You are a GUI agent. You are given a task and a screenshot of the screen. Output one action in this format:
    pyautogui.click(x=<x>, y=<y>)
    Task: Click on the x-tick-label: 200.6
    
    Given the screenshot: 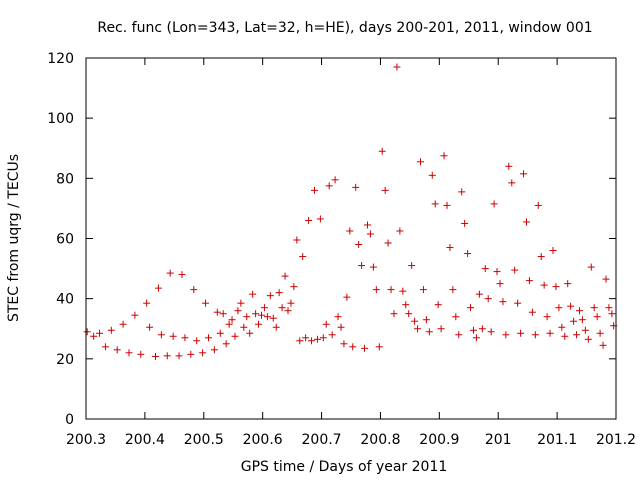 What is the action you would take?
    pyautogui.click(x=263, y=440)
    